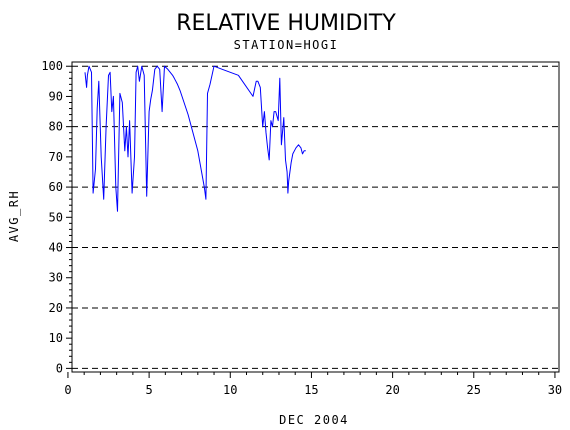  What do you see at coordinates (314, 420) in the screenshot?
I see `x-axis-label: DEC 2004` at bounding box center [314, 420].